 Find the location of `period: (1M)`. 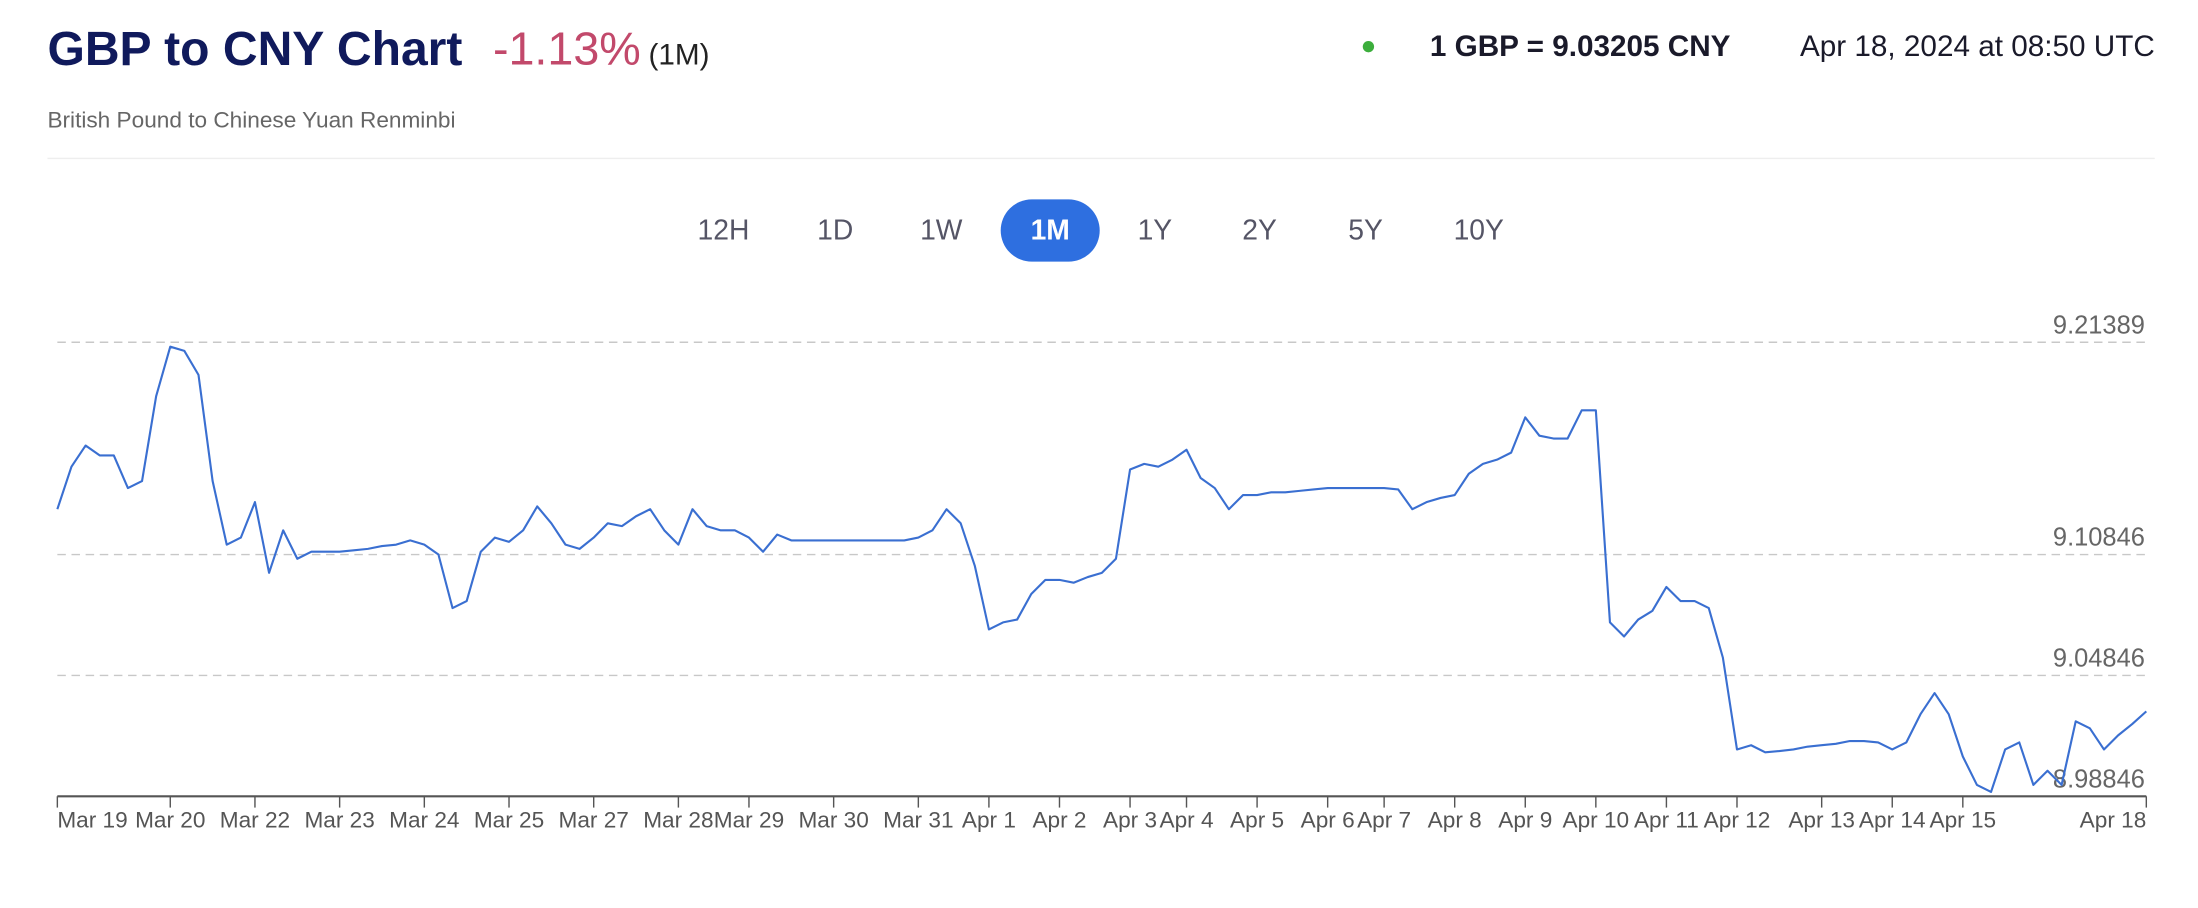

period: (1M) is located at coordinates (679, 54).